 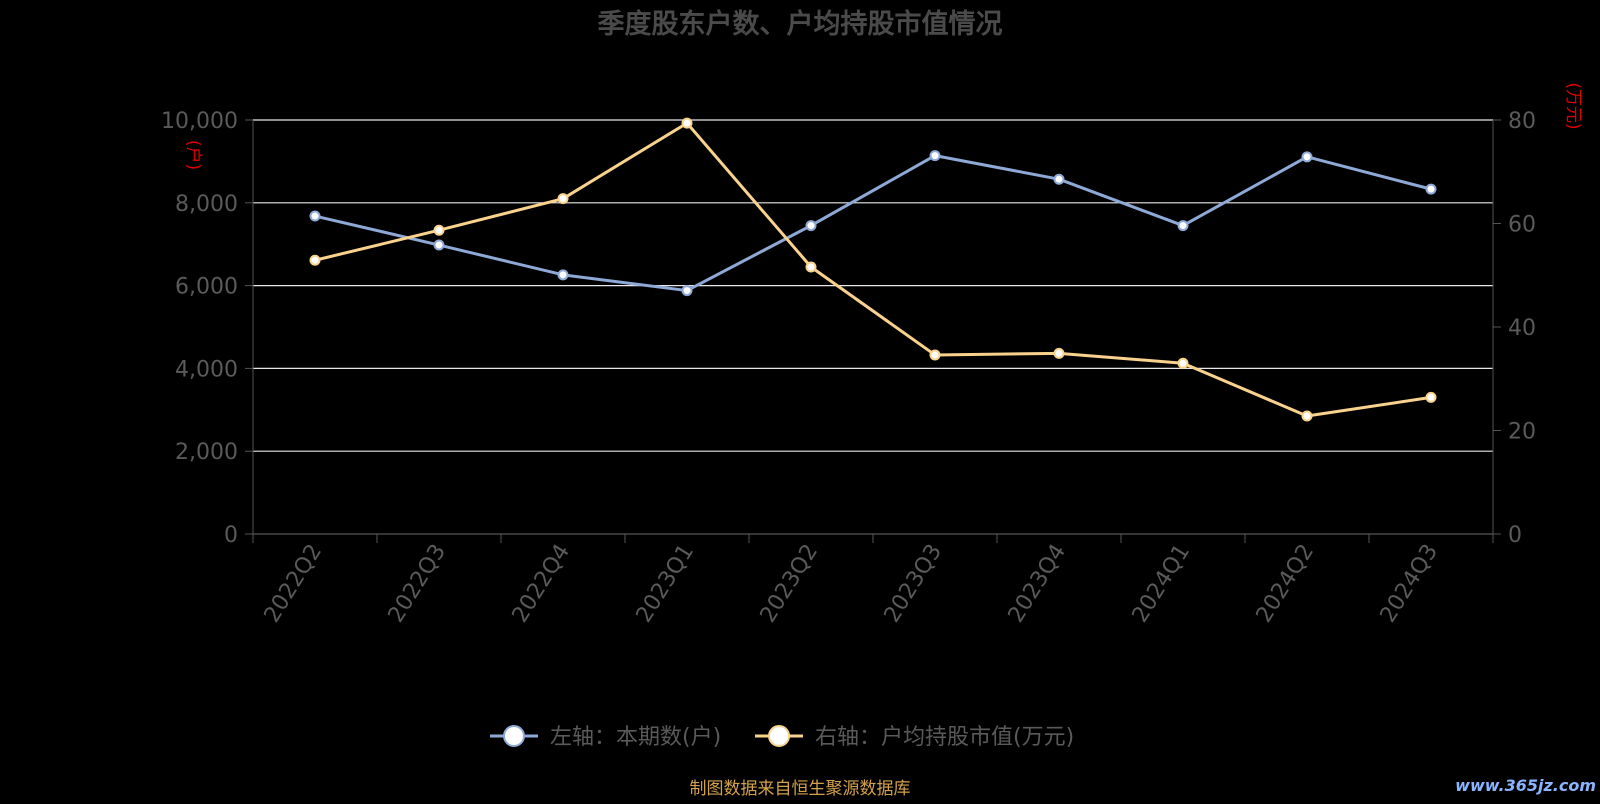 I want to click on footer-source: 制图数据来自恒生聚源数据库, so click(x=800, y=789).